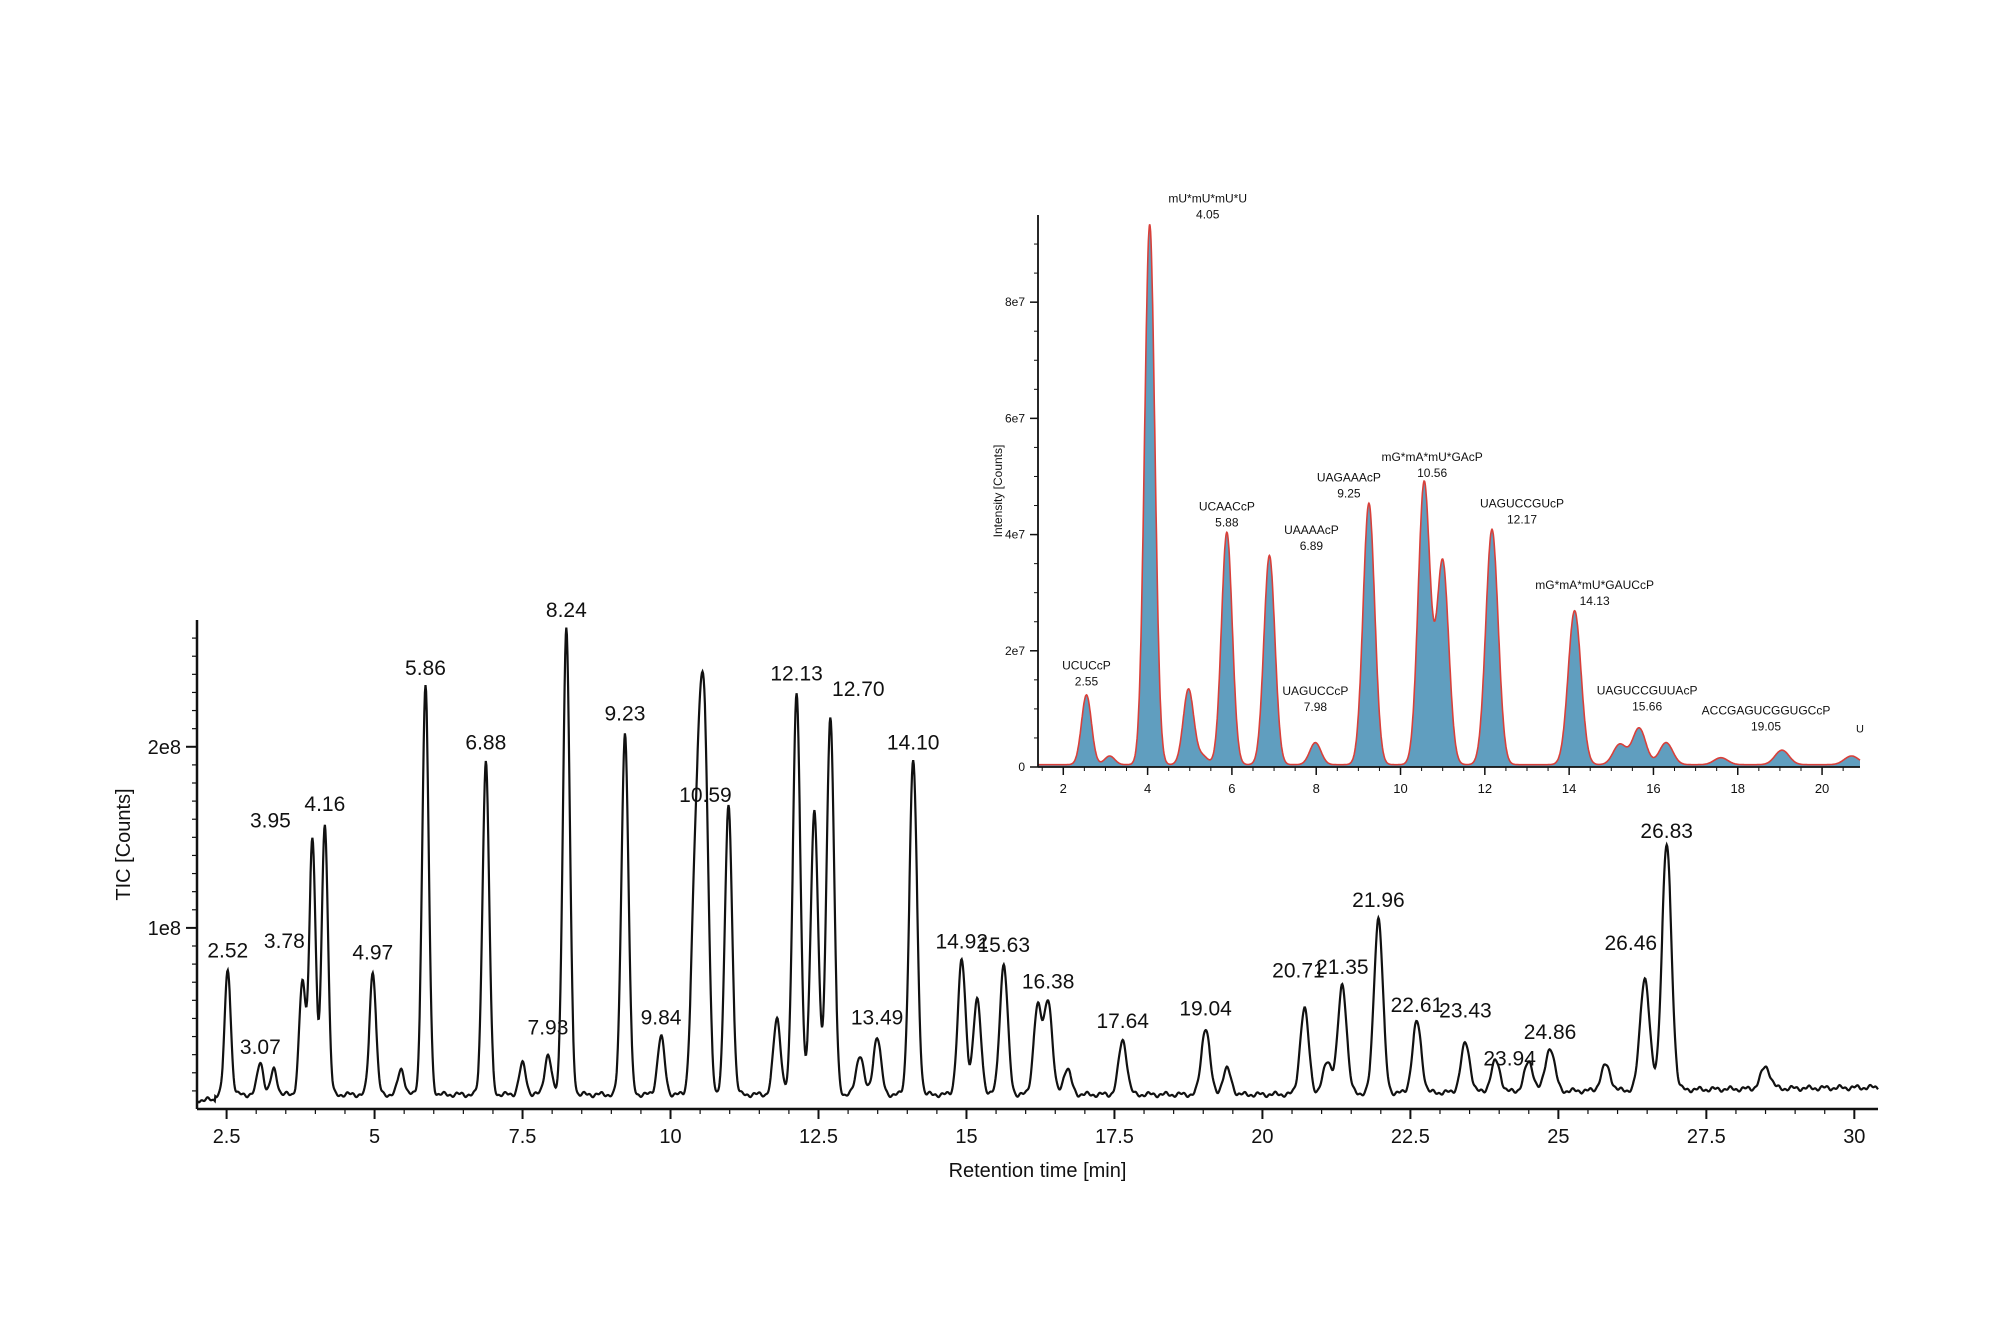  Describe the element at coordinates (1550, 1032) in the screenshot. I see `main-peak-label: 24.86` at that location.